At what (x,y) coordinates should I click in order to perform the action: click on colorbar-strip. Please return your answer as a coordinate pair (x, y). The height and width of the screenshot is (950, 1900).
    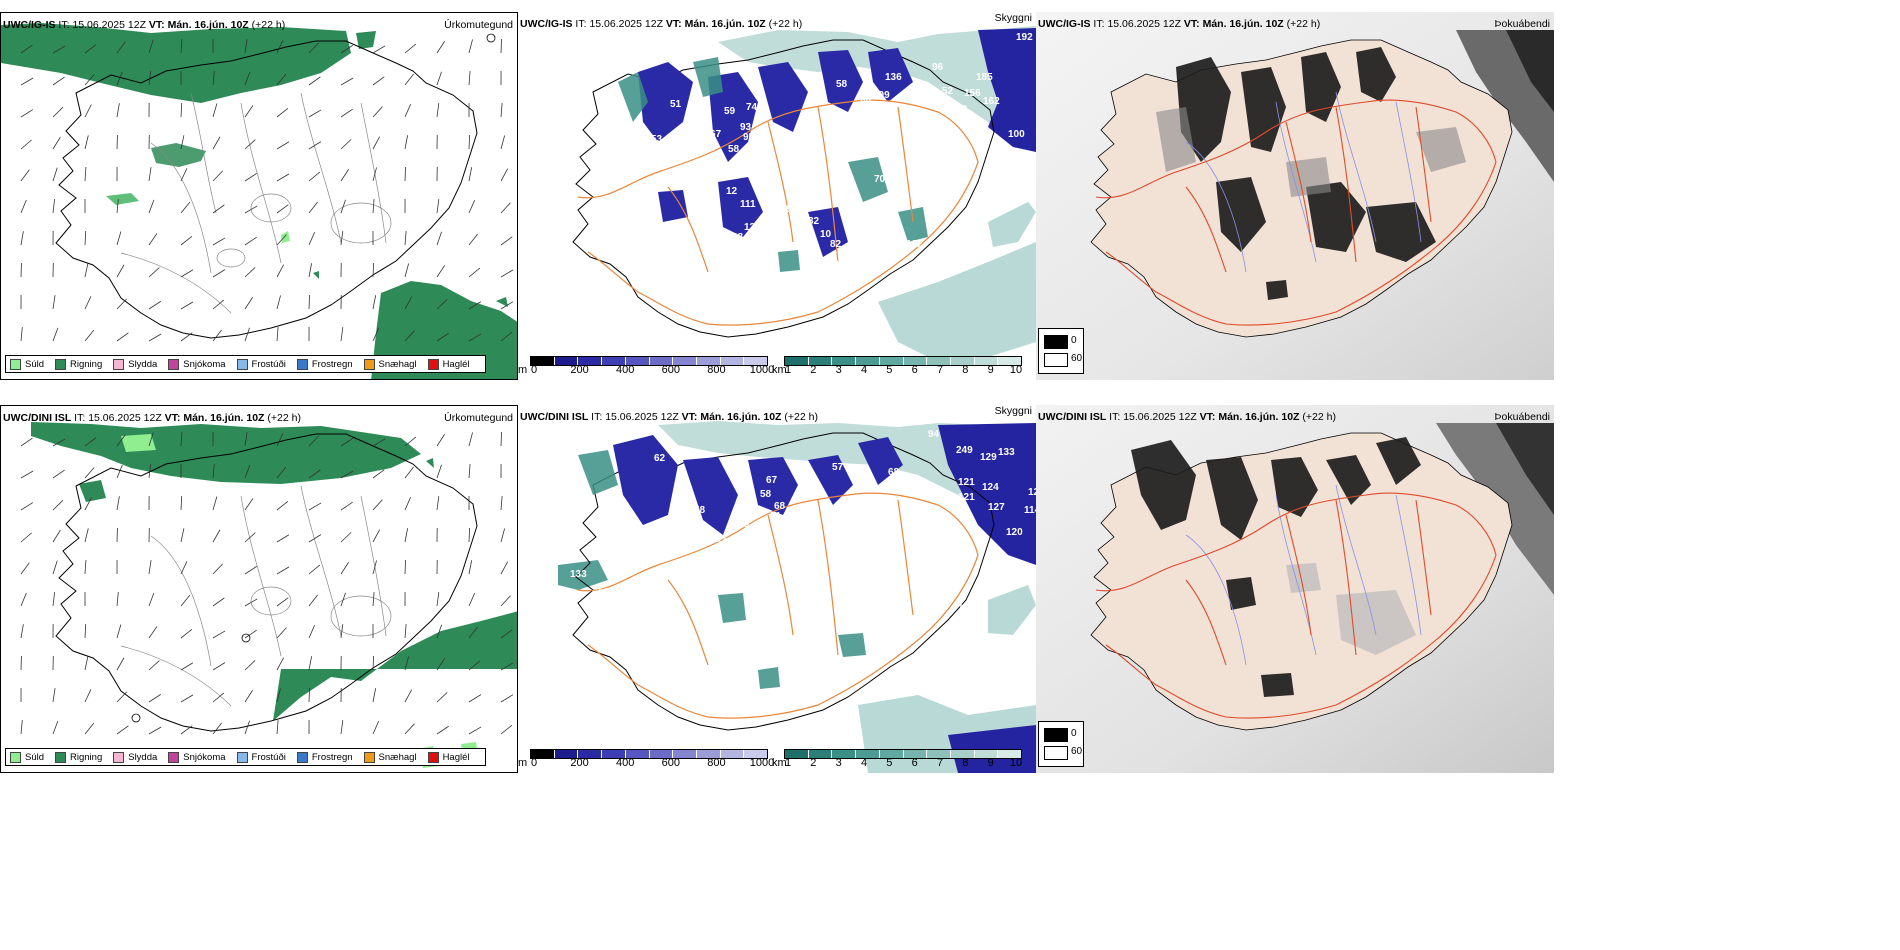
    Looking at the image, I should click on (649, 361).